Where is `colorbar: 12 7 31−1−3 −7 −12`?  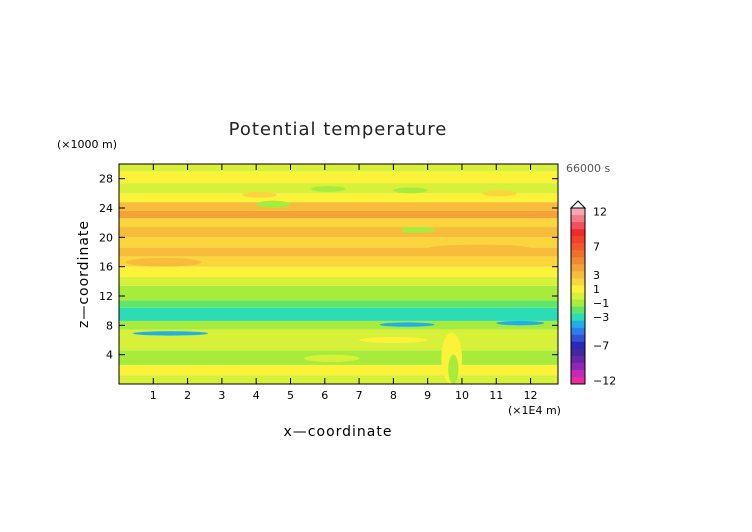 colorbar: 12 7 31−1−3 −7 −12 is located at coordinates (592, 293).